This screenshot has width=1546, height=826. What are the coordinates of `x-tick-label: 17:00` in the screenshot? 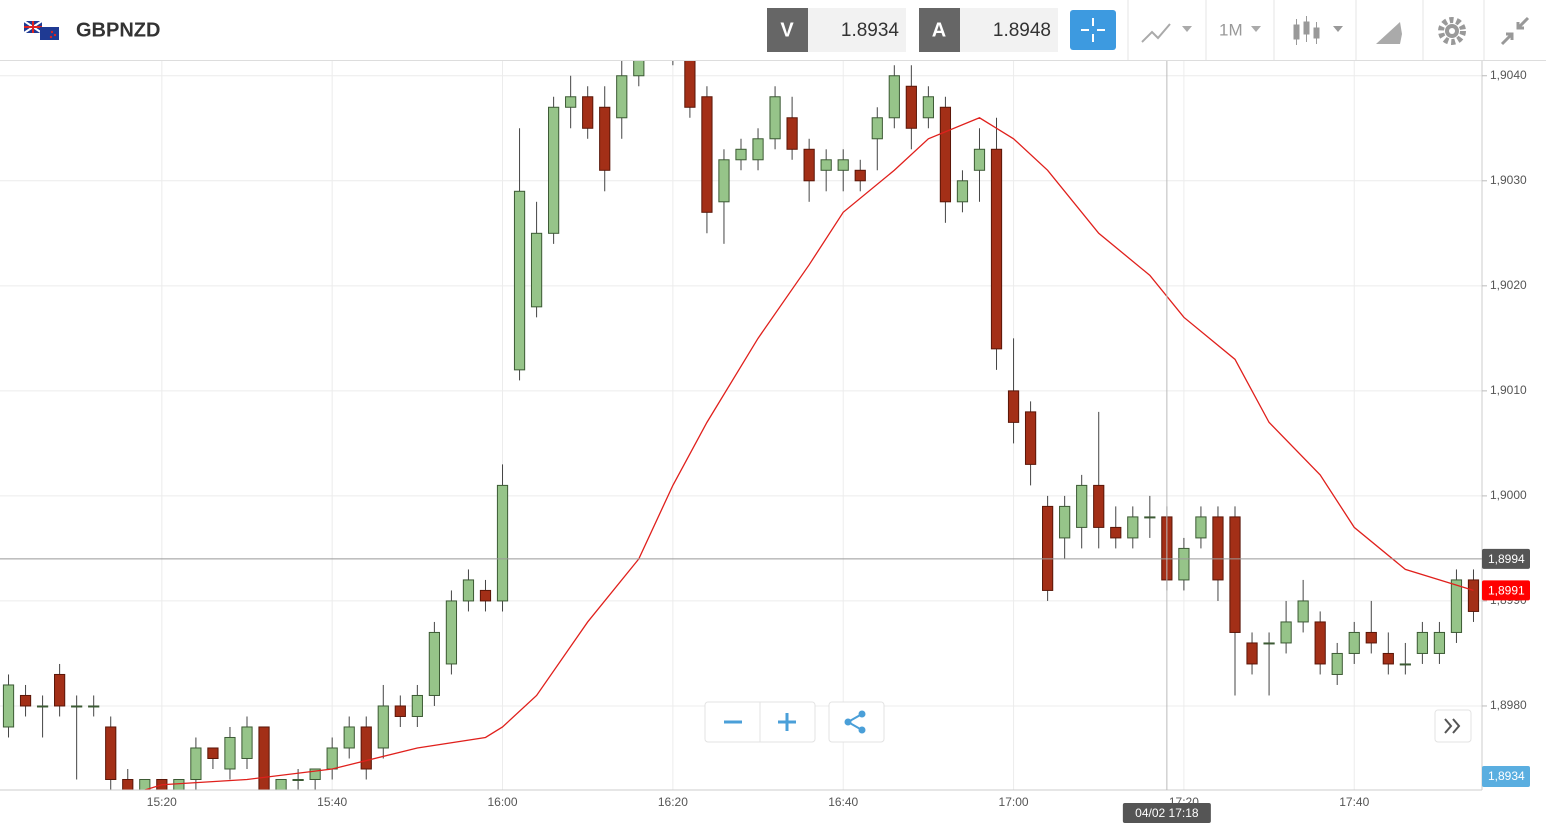 It's located at (1014, 802).